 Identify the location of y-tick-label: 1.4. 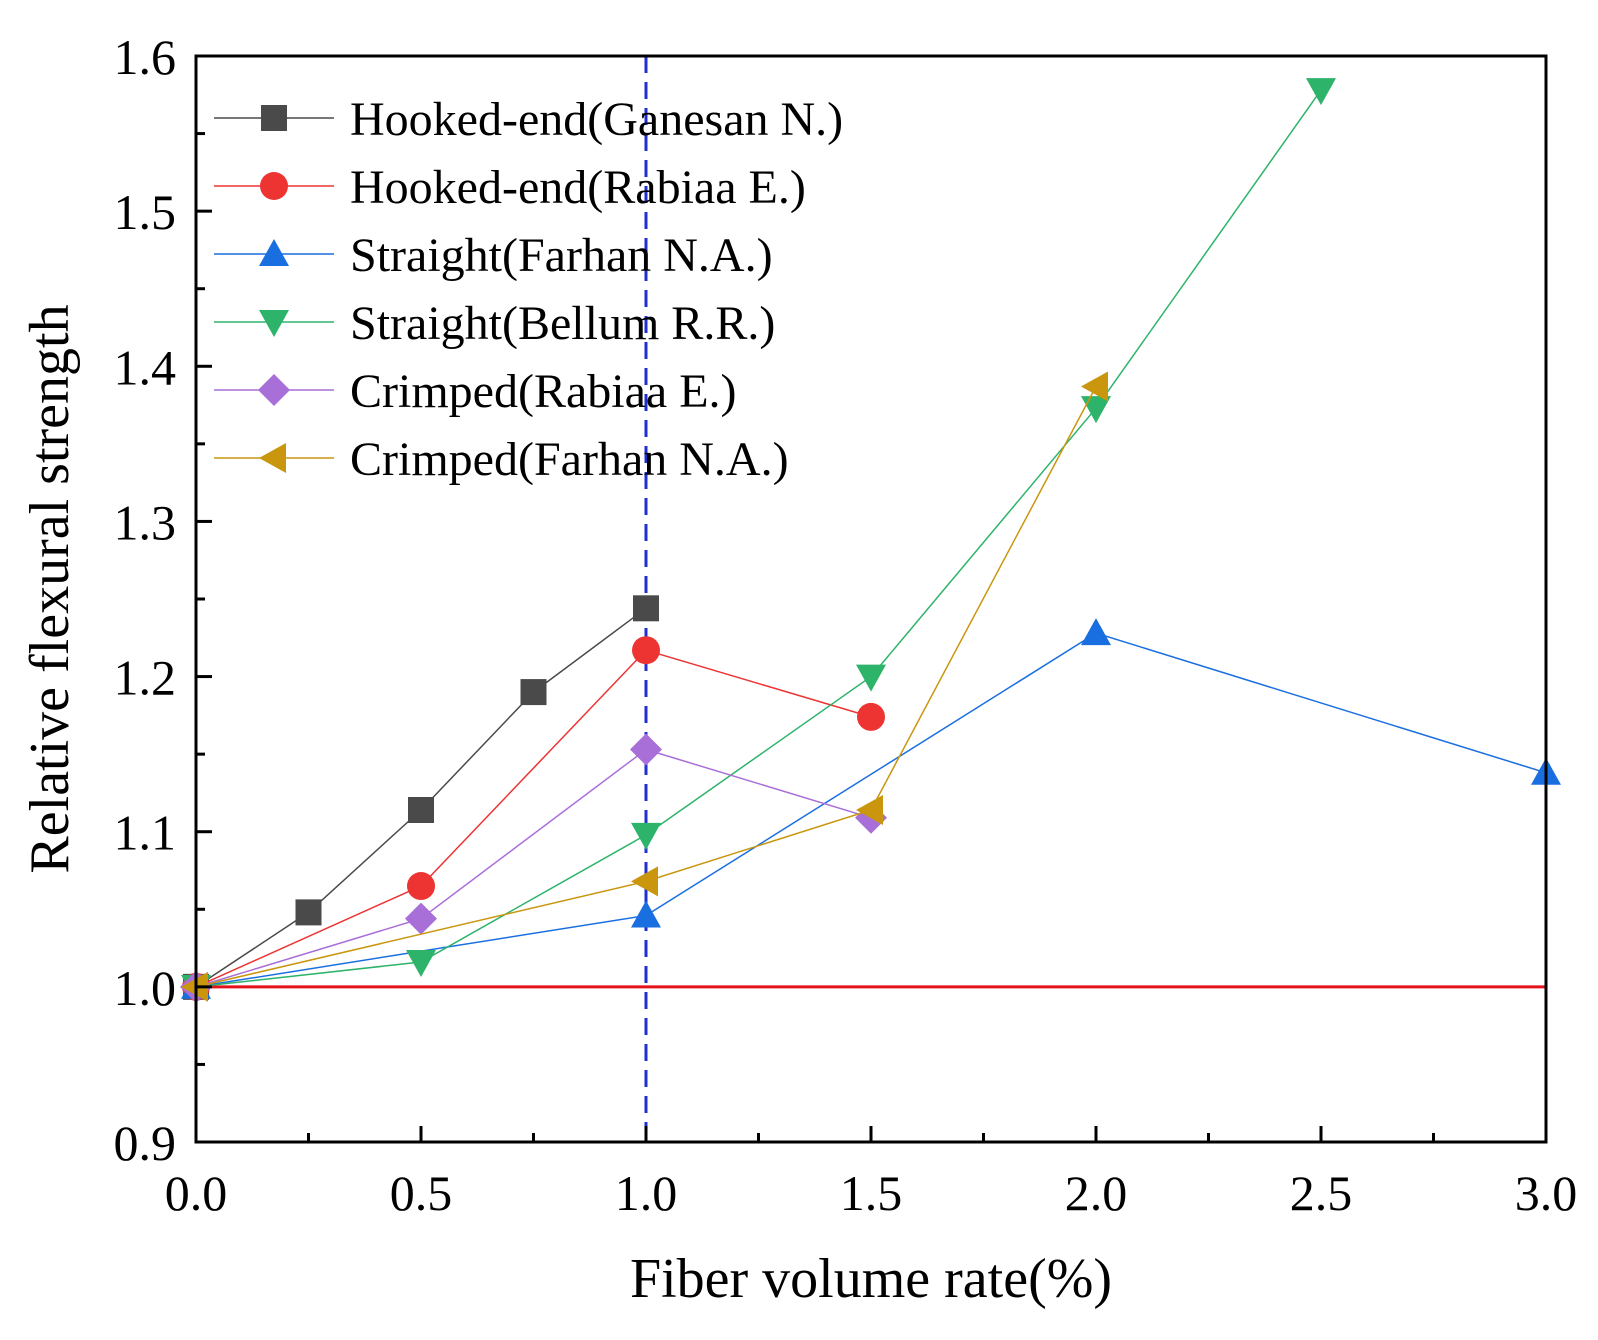
(145, 367).